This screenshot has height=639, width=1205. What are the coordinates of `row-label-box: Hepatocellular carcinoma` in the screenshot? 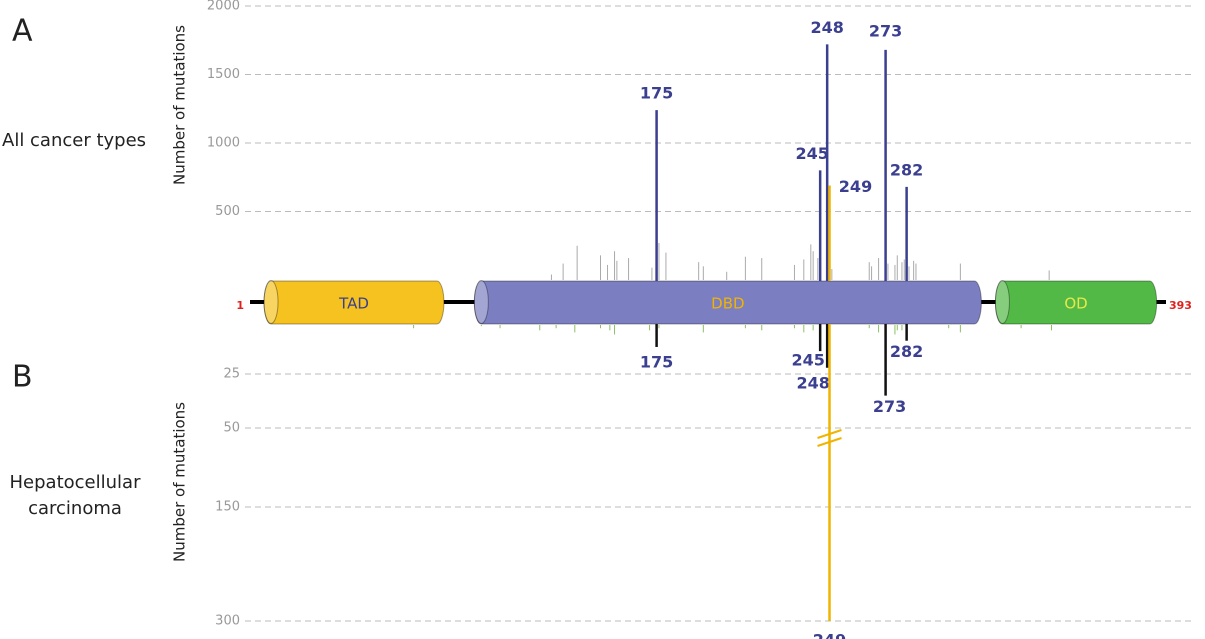 It's located at (75, 495).